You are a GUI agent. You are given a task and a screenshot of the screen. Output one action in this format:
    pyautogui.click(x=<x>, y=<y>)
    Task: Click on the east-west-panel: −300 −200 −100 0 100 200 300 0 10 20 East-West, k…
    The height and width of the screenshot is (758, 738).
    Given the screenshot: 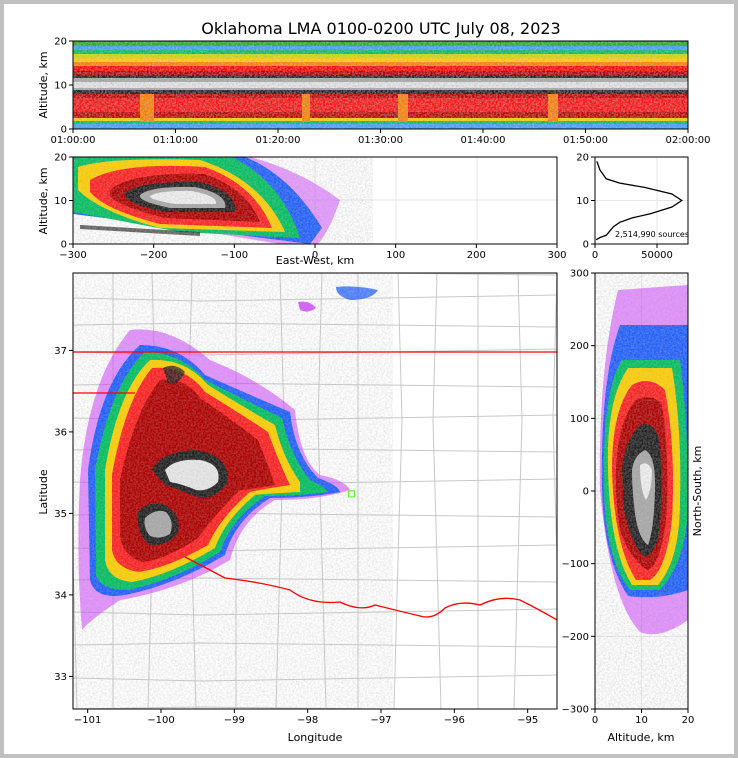 What is the action you would take?
    pyautogui.click(x=302, y=210)
    